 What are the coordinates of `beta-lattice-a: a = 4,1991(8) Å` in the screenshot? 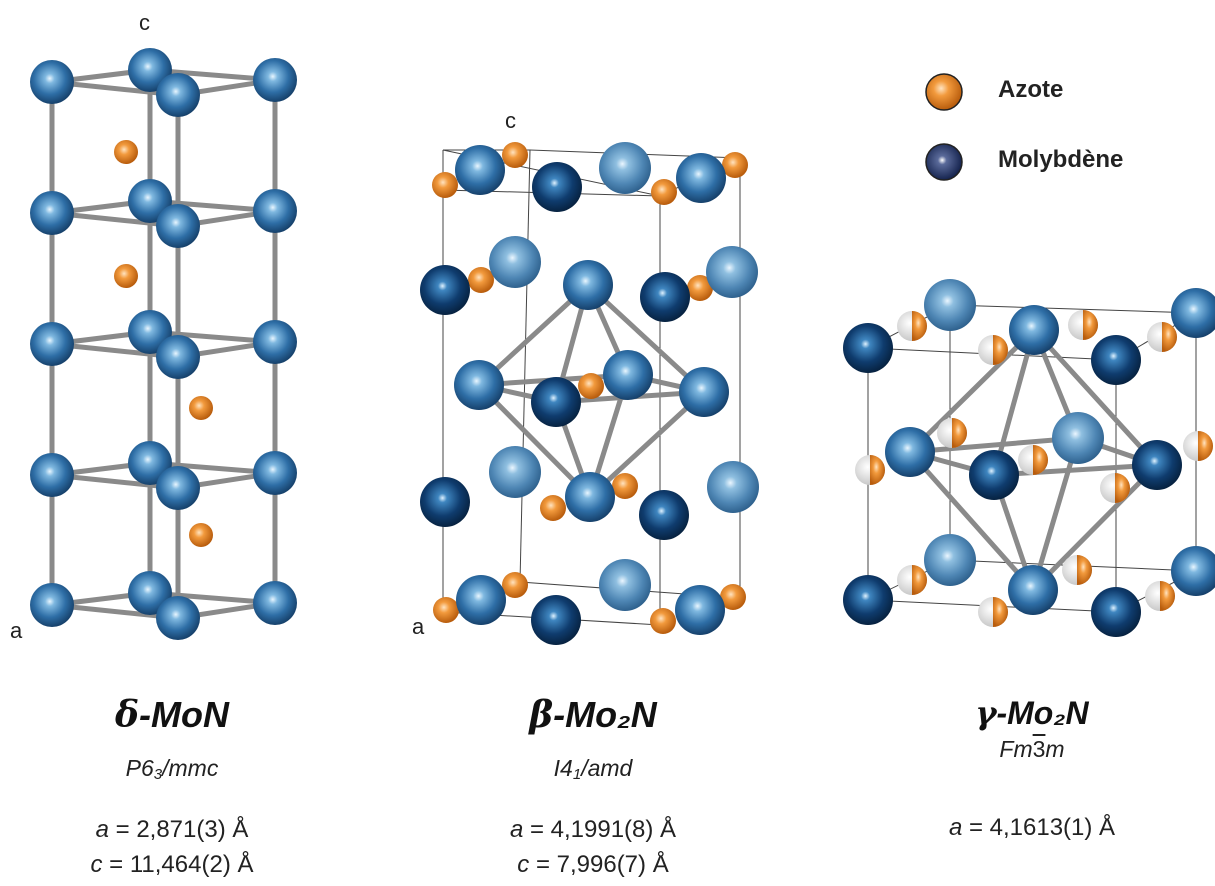 It's located at (593, 829).